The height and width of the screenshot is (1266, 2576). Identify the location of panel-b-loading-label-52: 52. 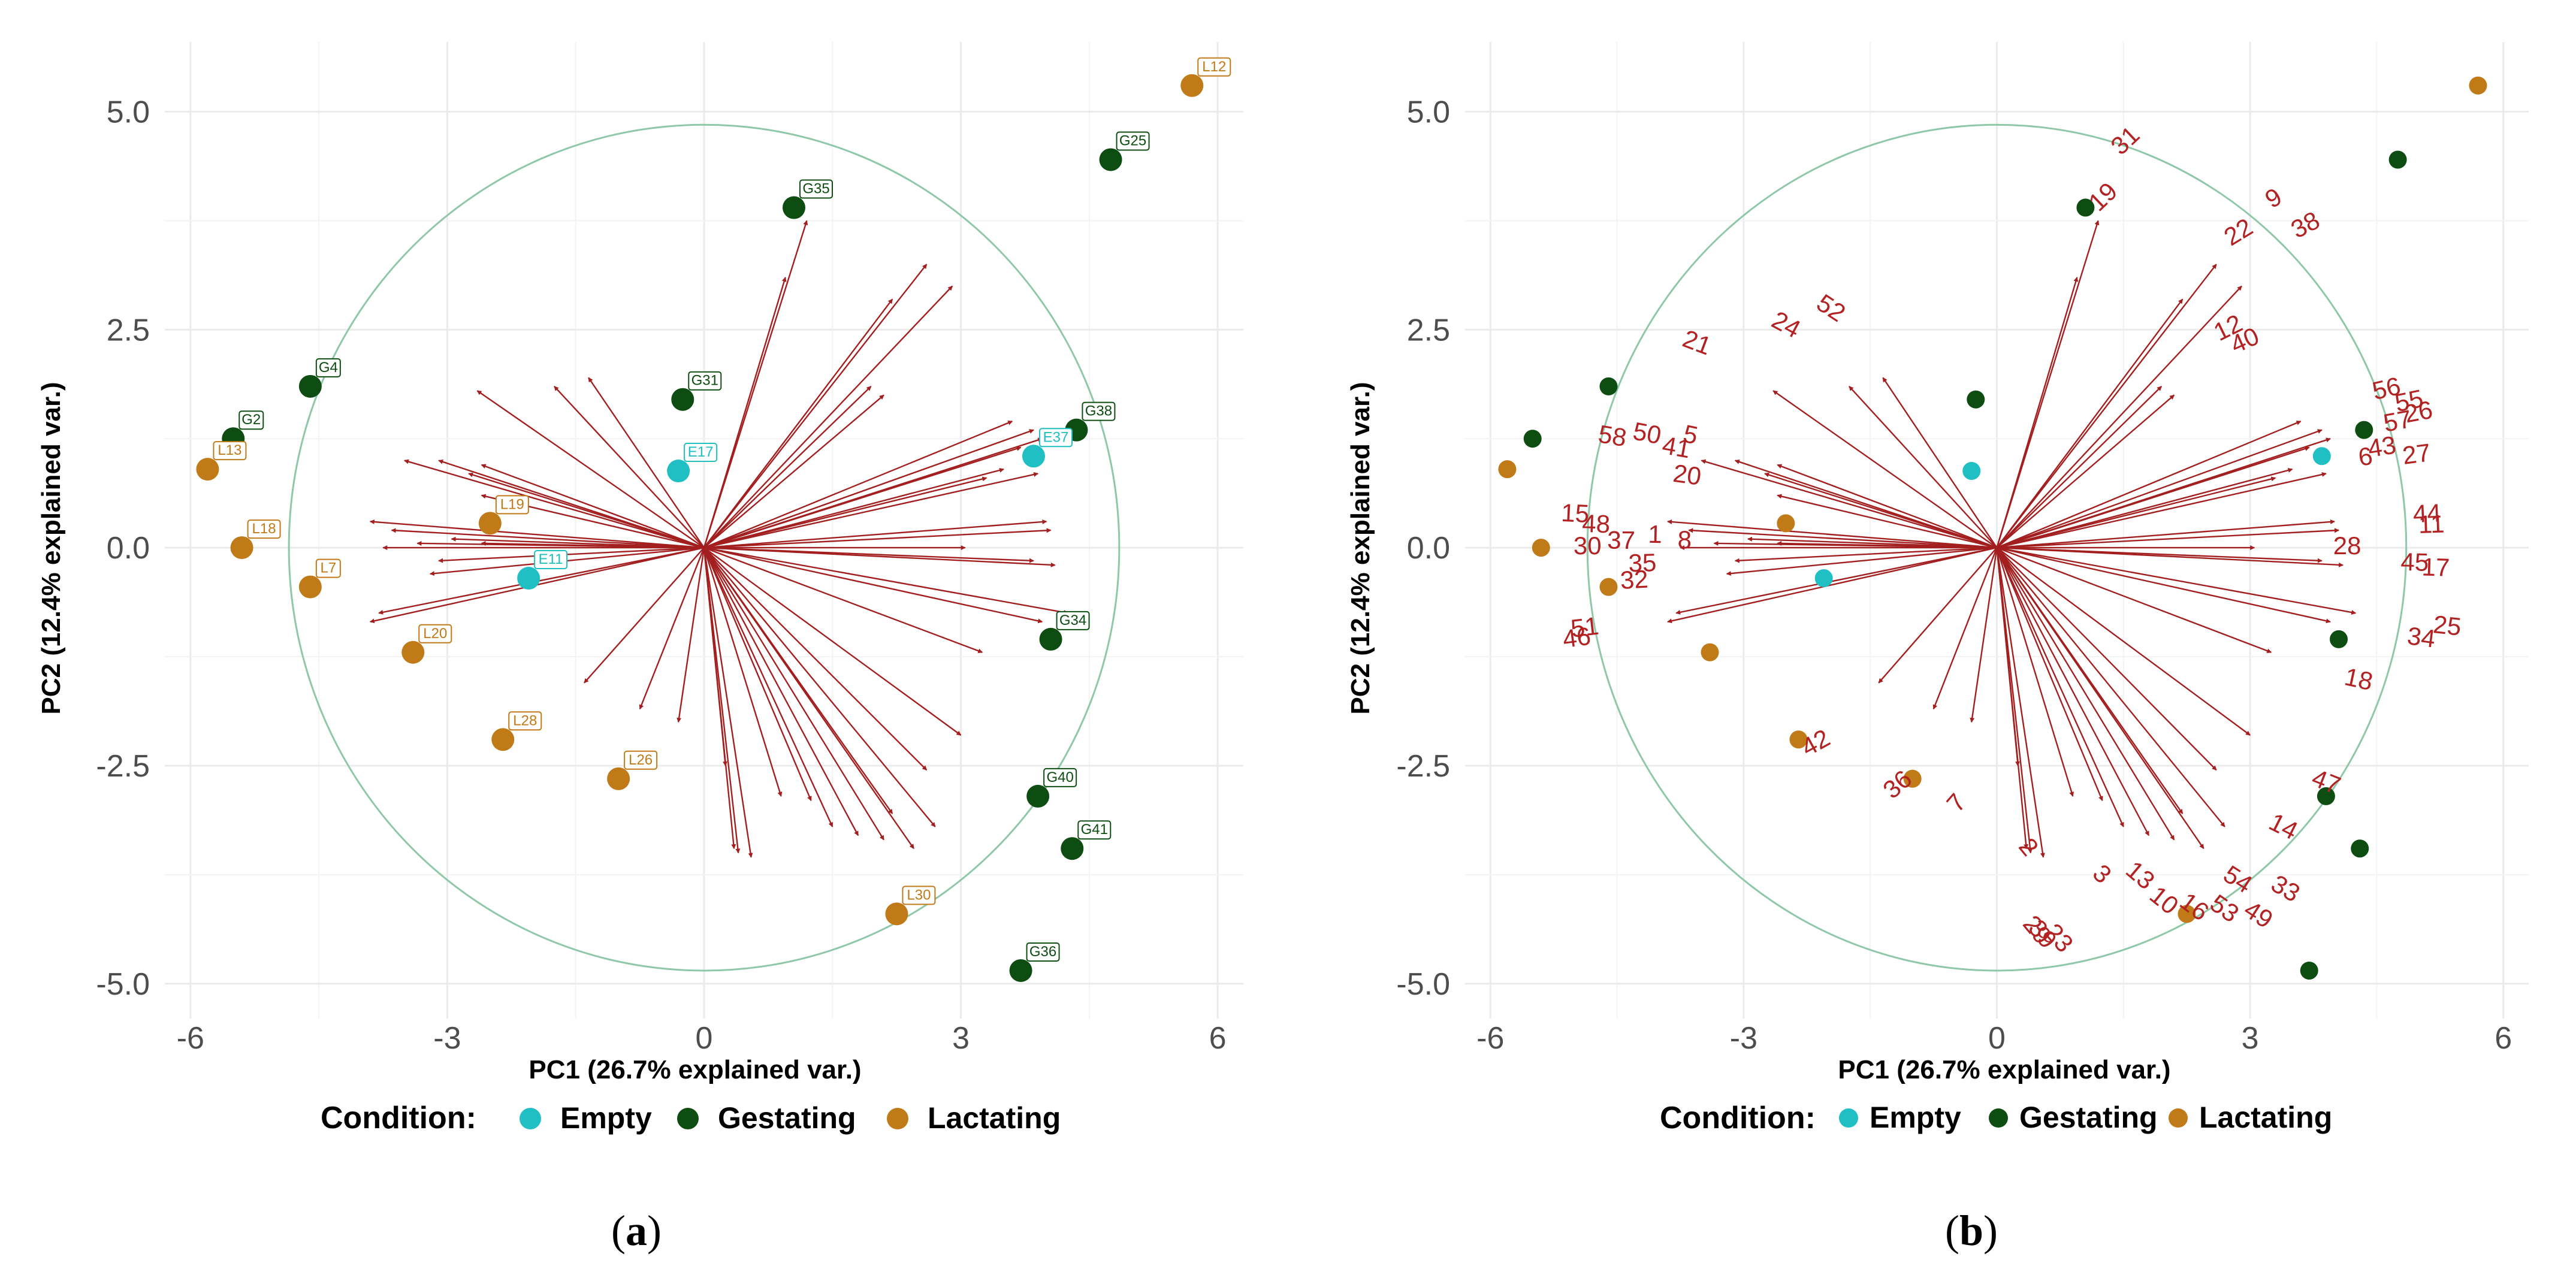
(1832, 307).